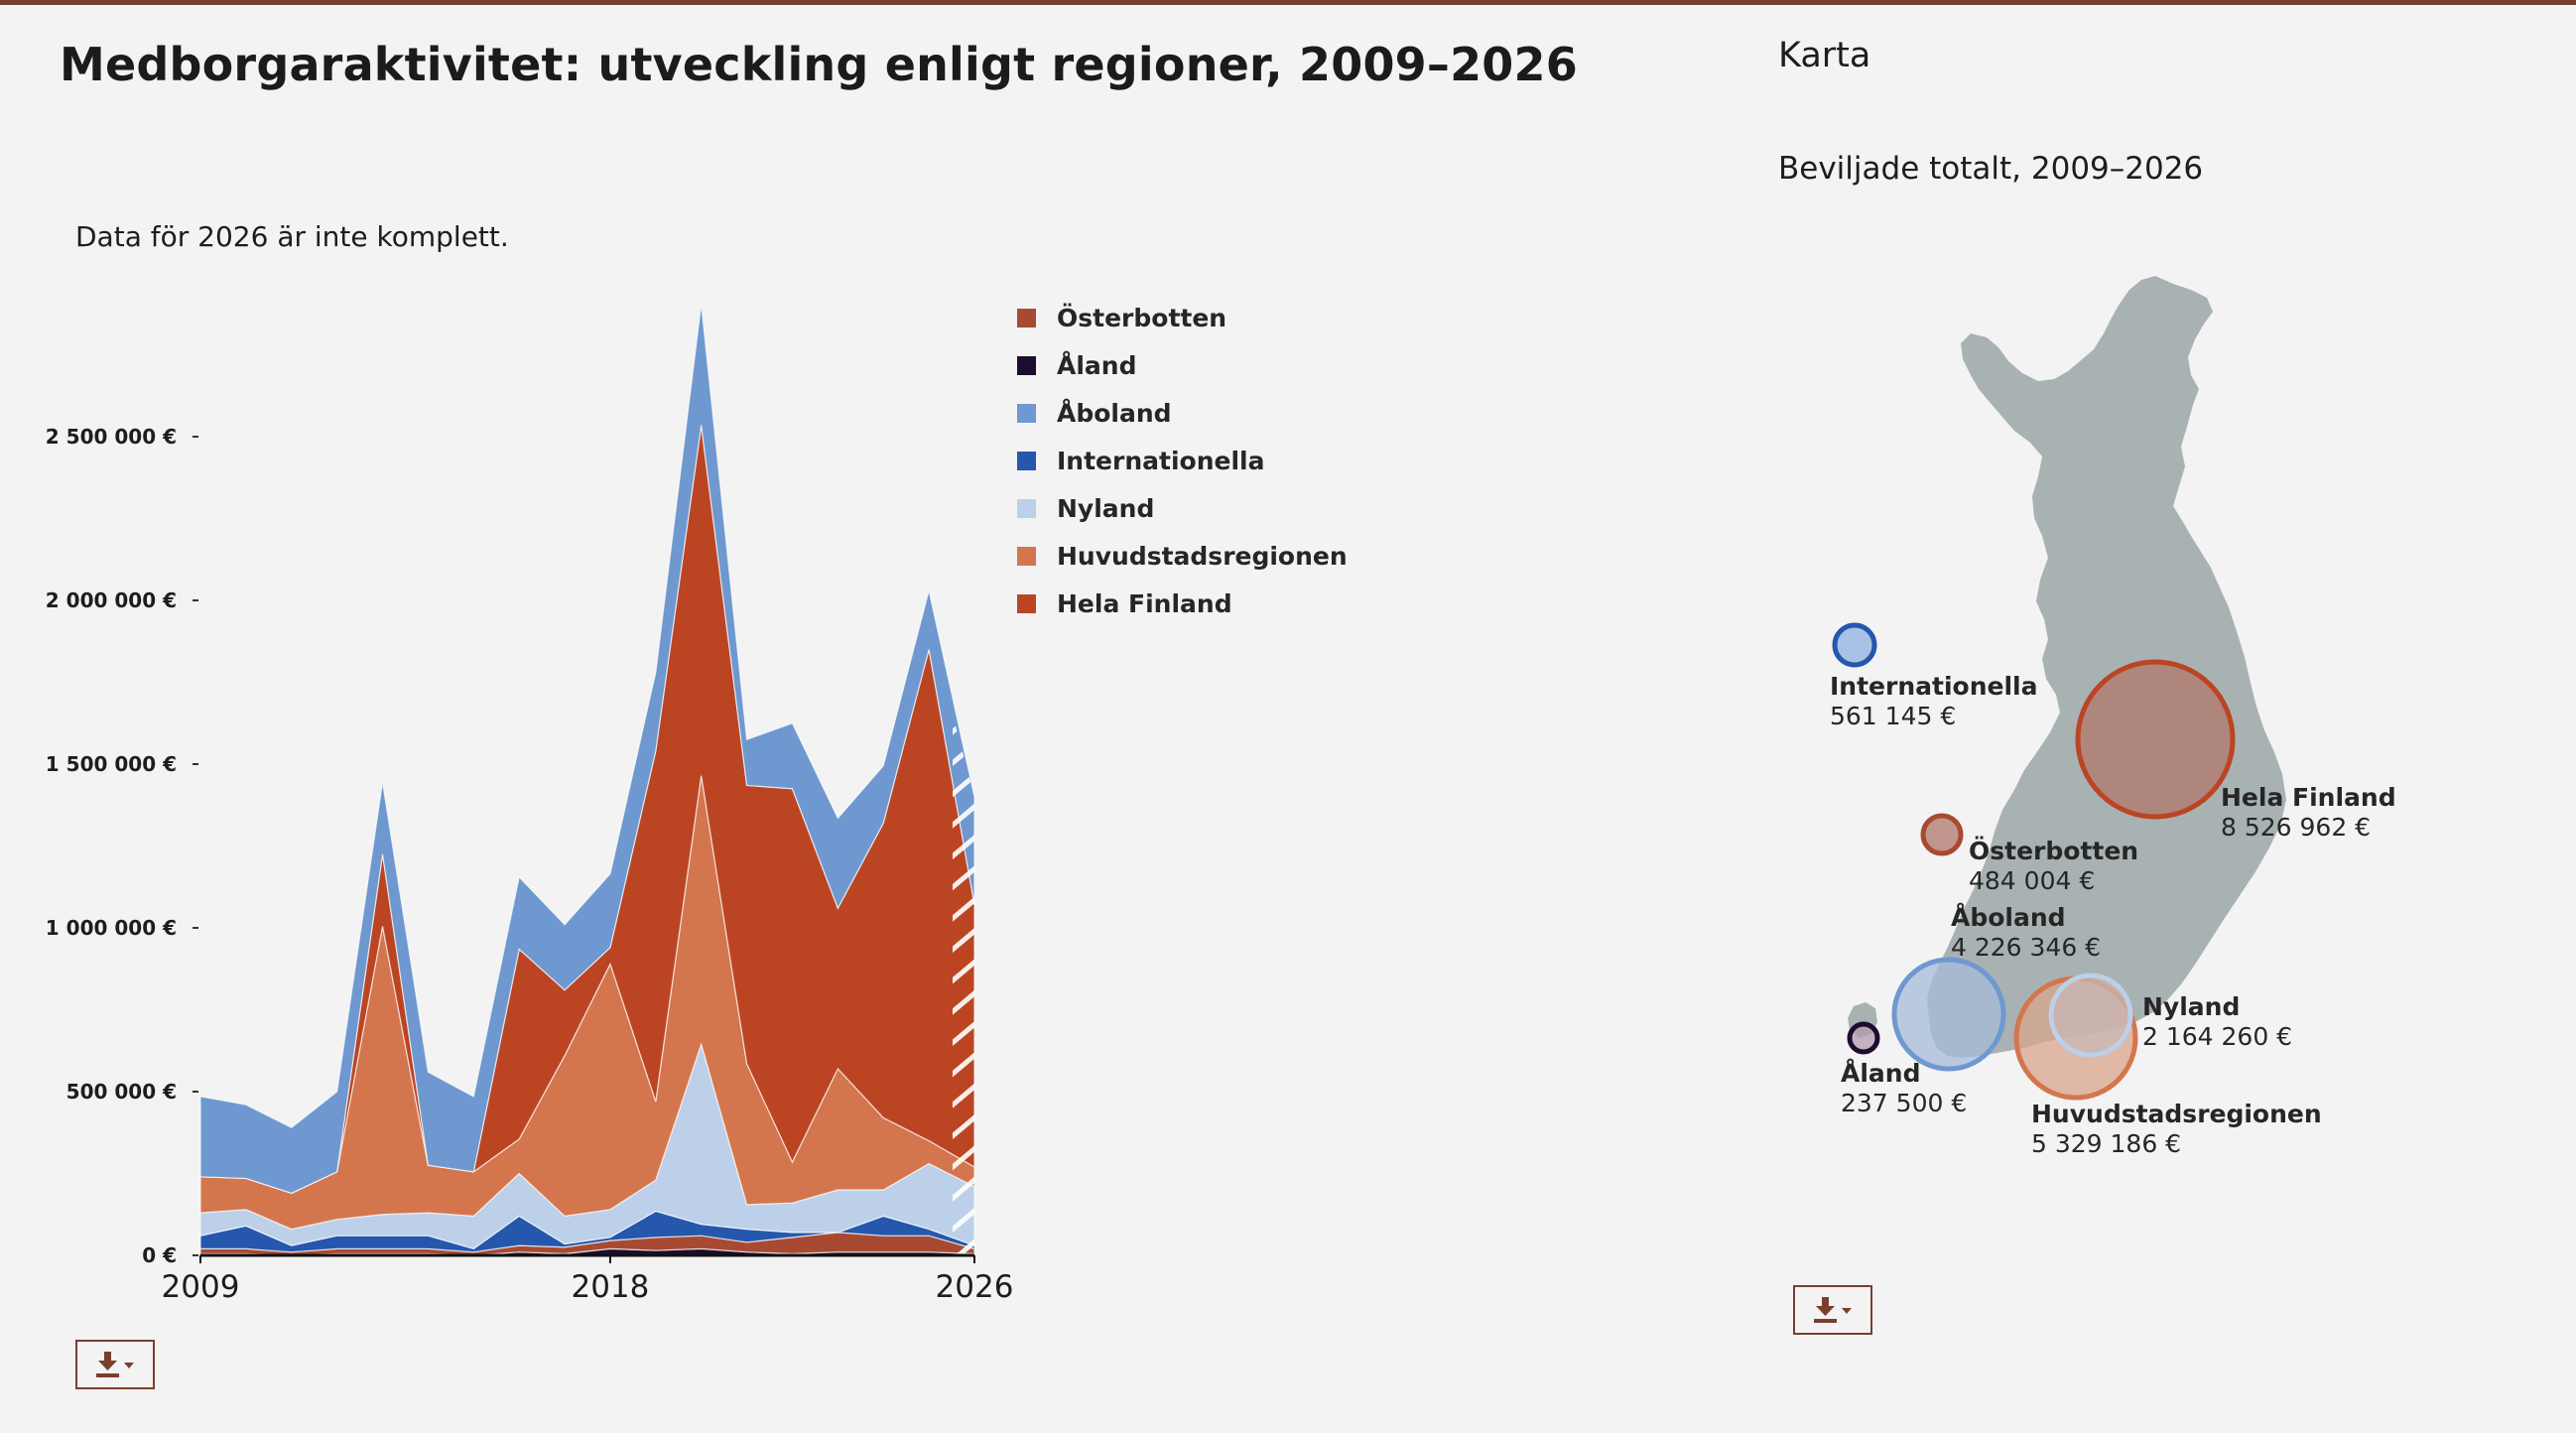 This screenshot has width=2576, height=1433. I want to click on legend-item: Hela Finland, so click(1183, 603).